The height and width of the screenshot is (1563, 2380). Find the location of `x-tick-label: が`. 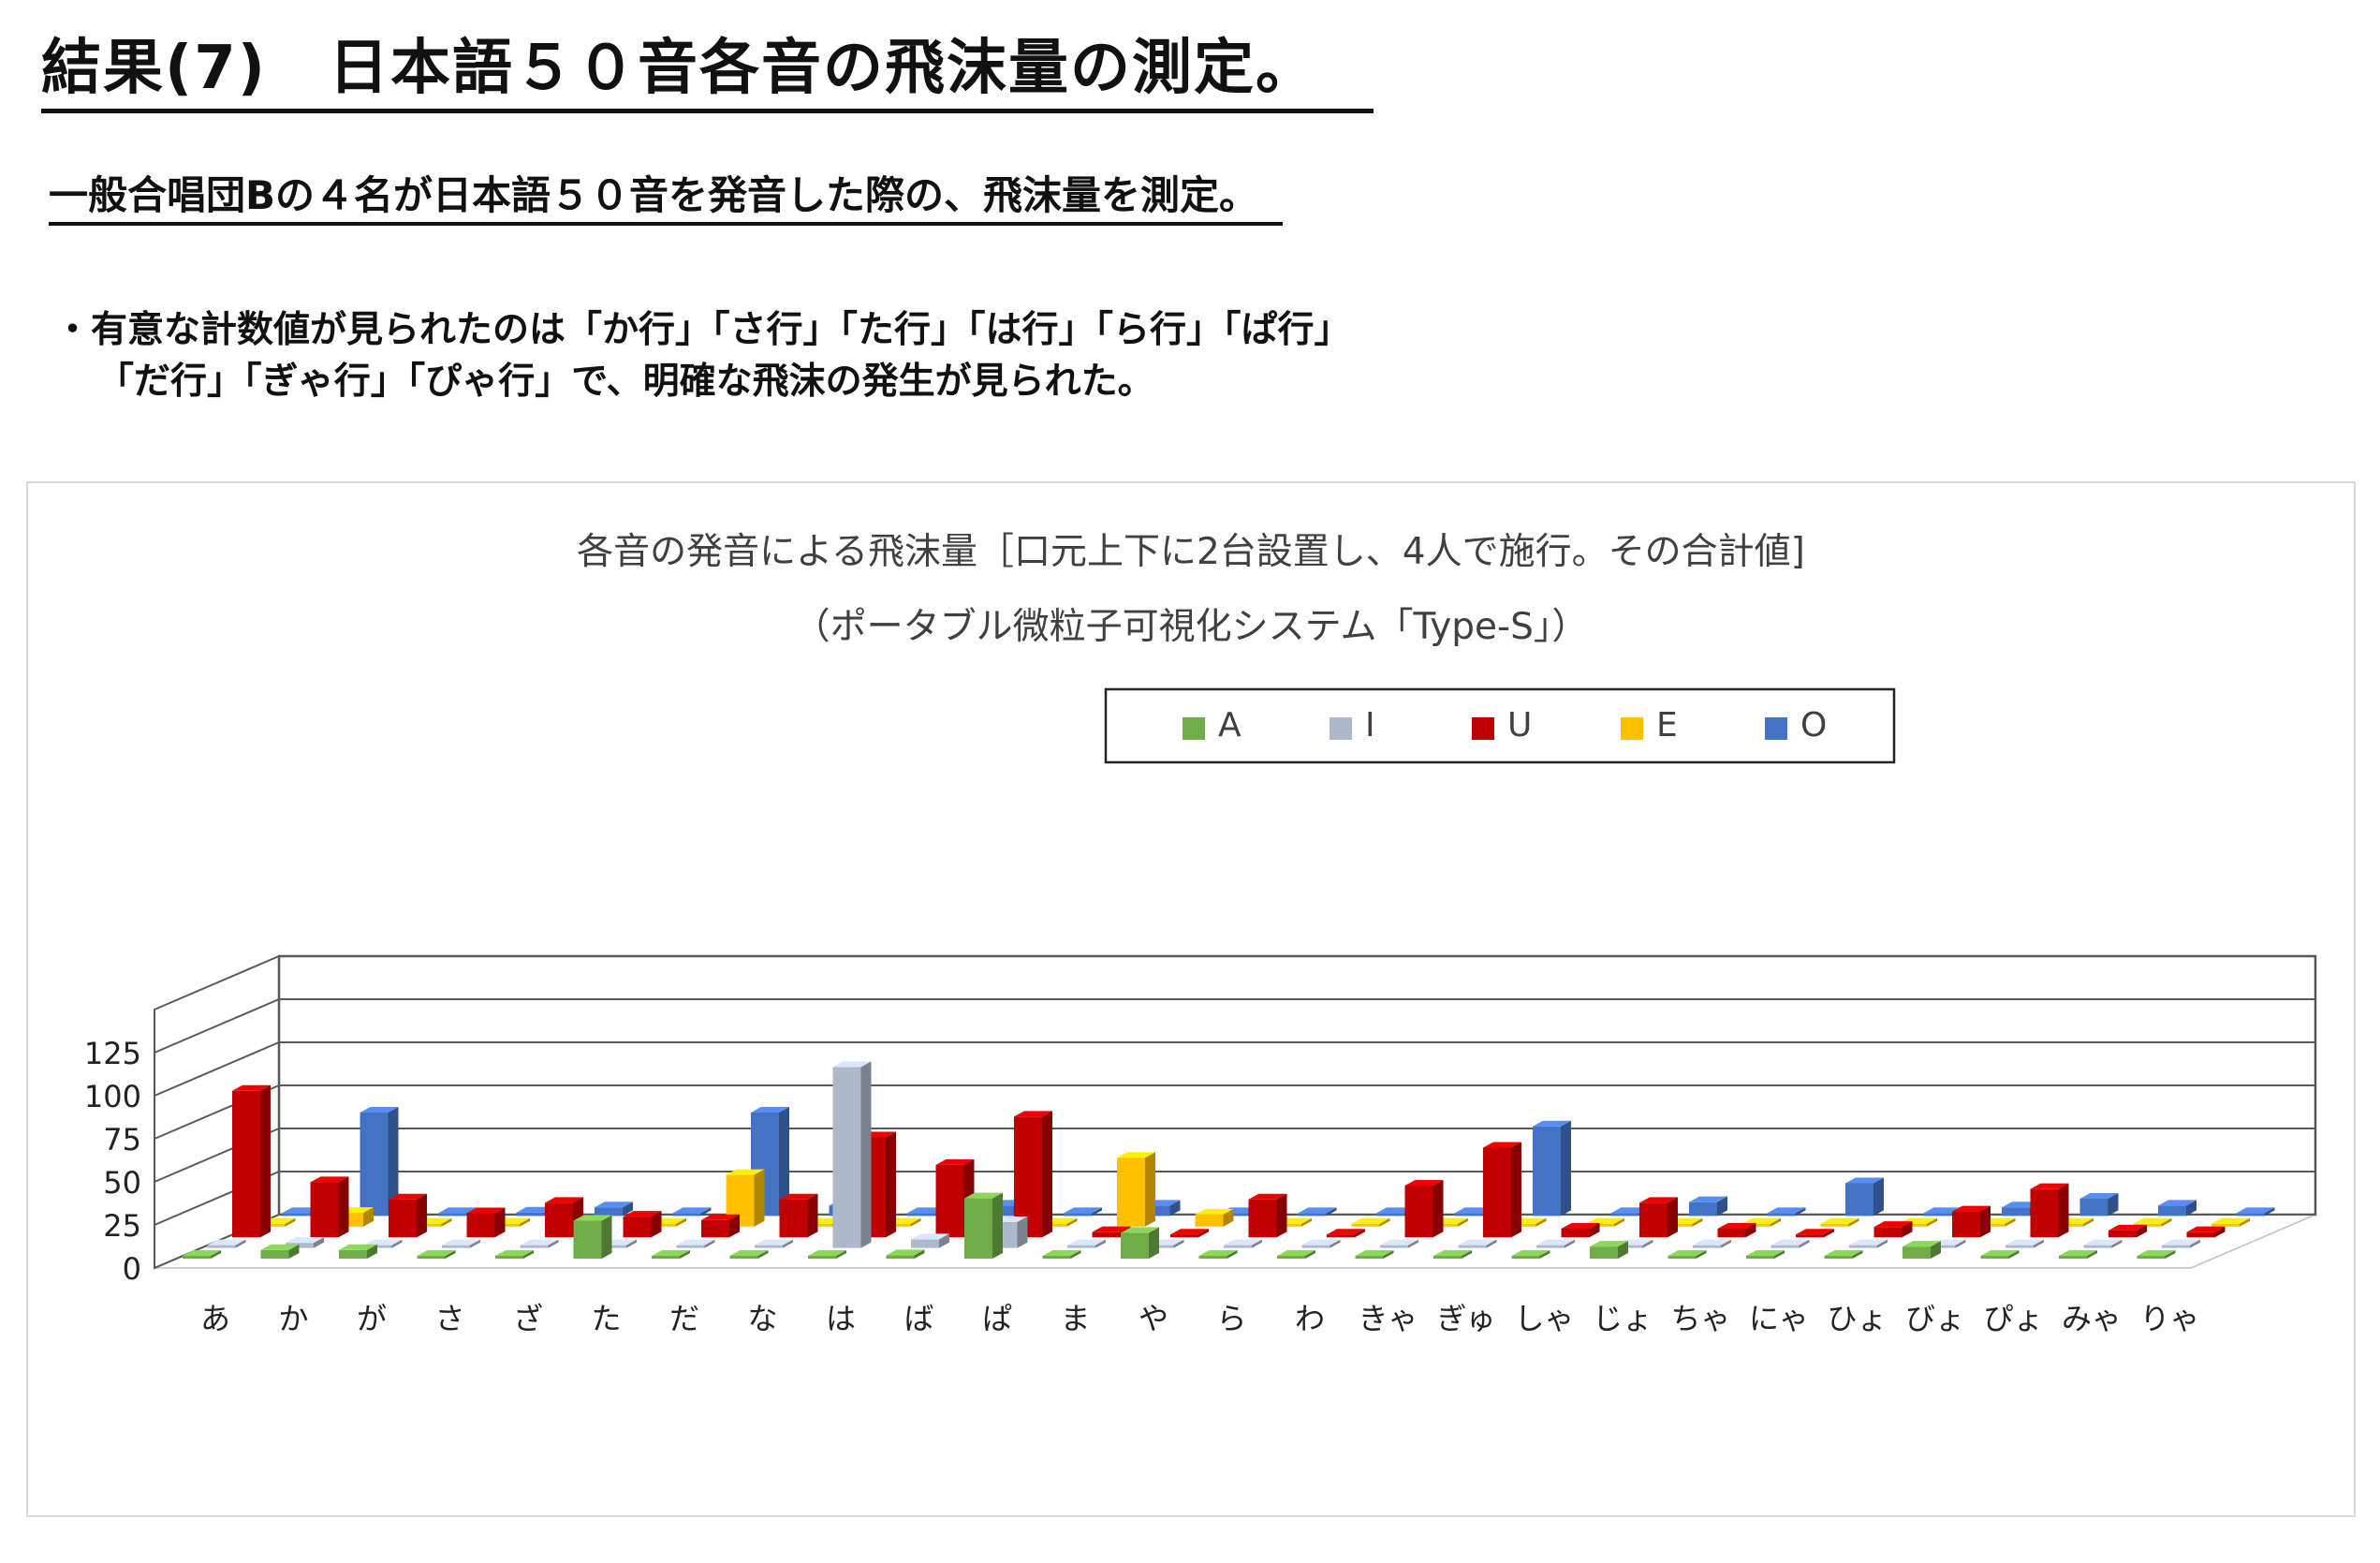

x-tick-label: が is located at coordinates (372, 1318).